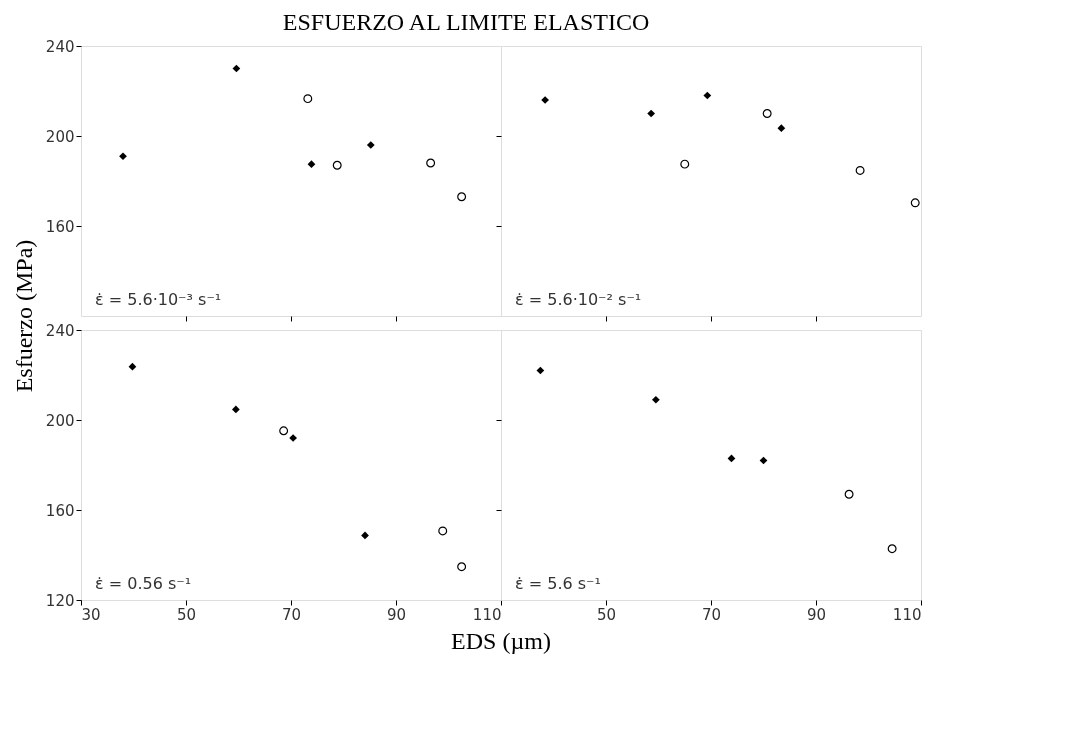 The width and height of the screenshot is (1071, 740). What do you see at coordinates (60, 600) in the screenshot?
I see `y-tick-label: 120` at bounding box center [60, 600].